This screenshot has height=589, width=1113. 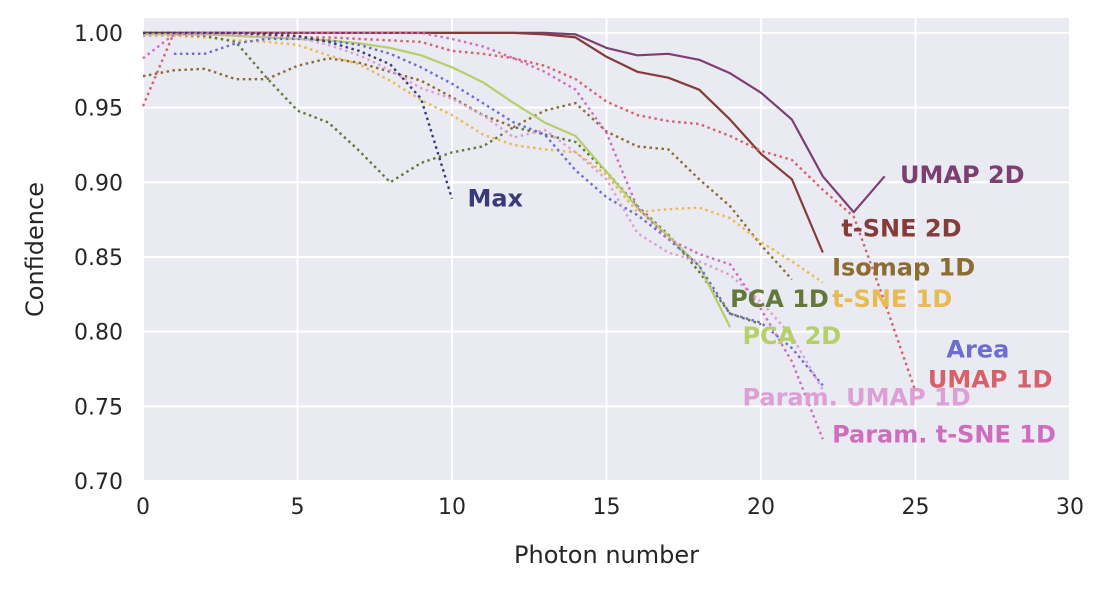 What do you see at coordinates (98, 333) in the screenshot?
I see `y-tick-label: 0.80` at bounding box center [98, 333].